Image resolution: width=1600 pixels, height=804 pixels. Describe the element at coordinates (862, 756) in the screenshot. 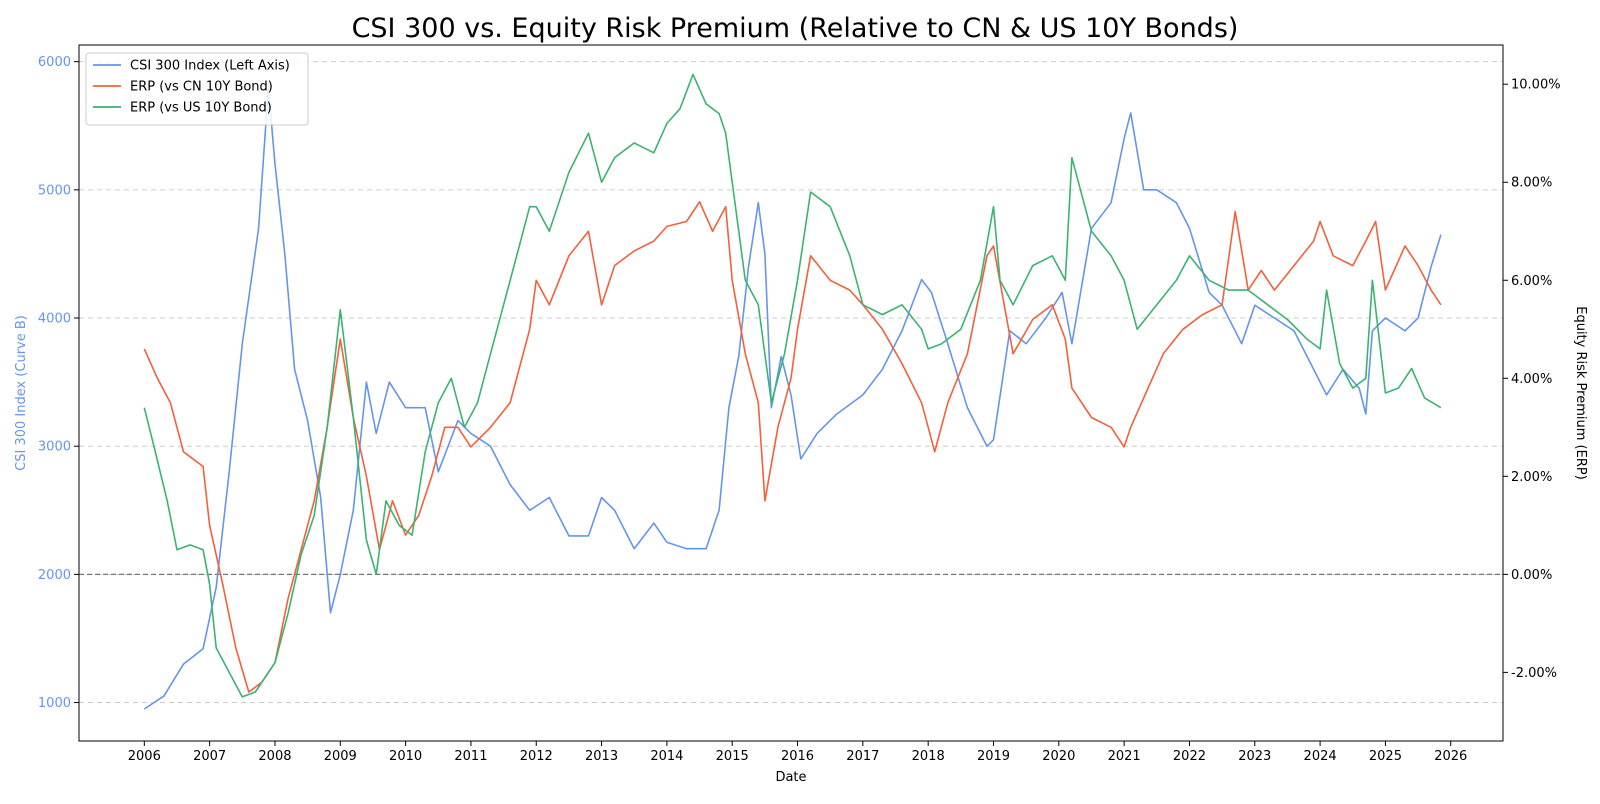

I see `x-tick-label: 2017` at that location.